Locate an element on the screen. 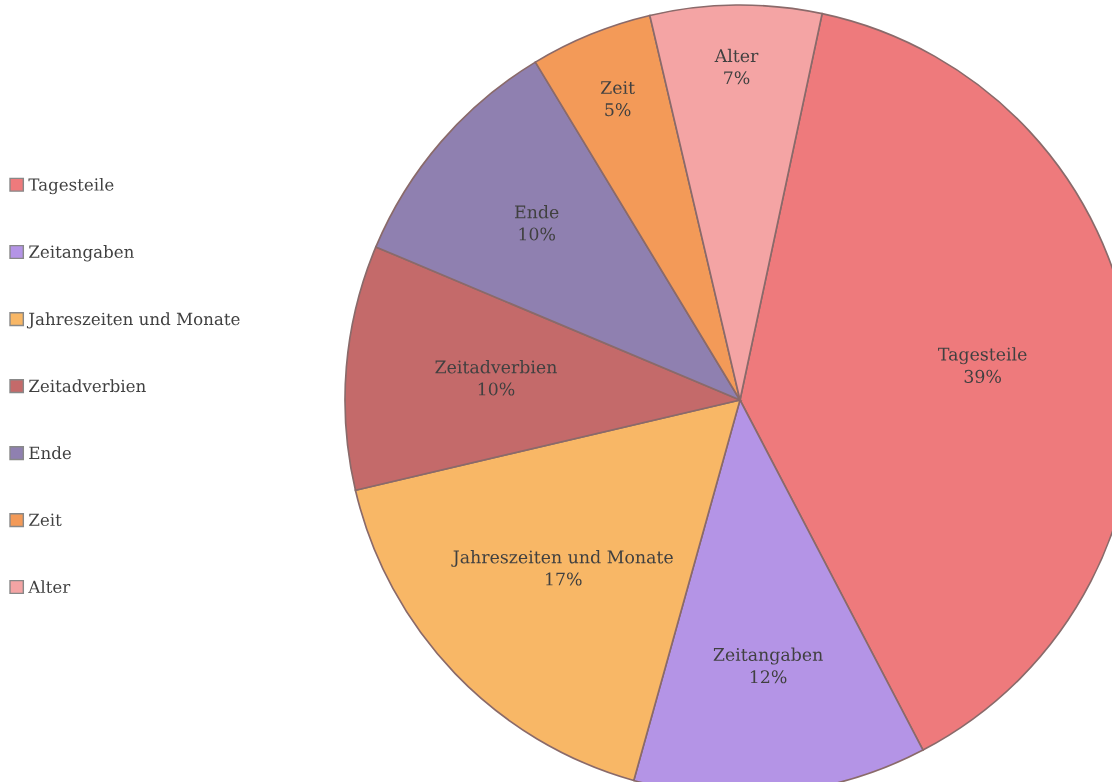  legend-label: Zeit is located at coordinates (45, 520).